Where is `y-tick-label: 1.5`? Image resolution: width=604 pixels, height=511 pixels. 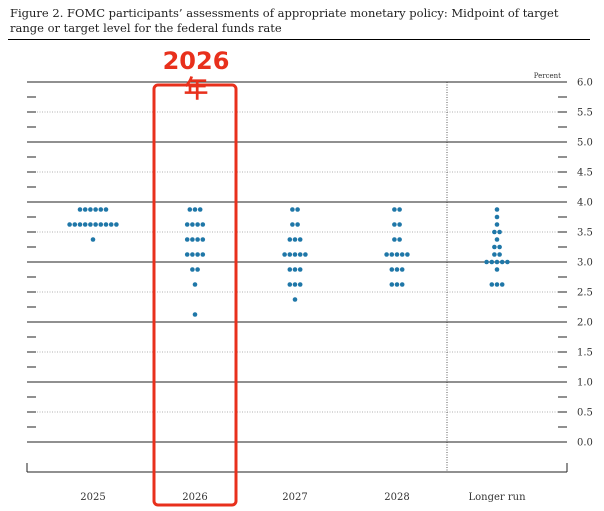
y-tick-label: 1.5 is located at coordinates (585, 353).